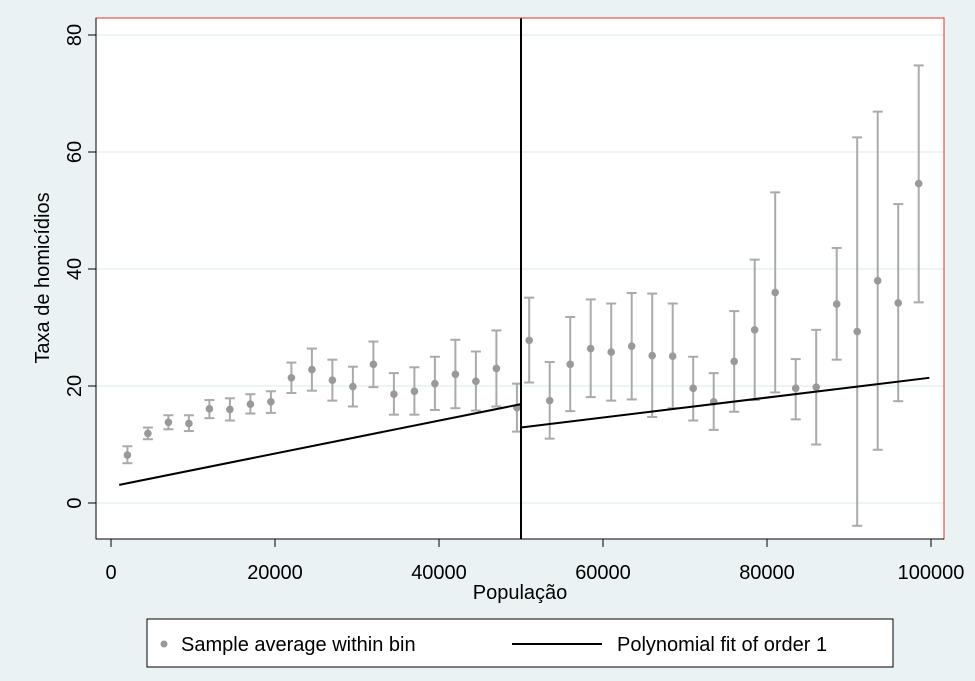 Image resolution: width=975 pixels, height=681 pixels. Describe the element at coordinates (75, 386) in the screenshot. I see `y-tick-label: 20` at that location.